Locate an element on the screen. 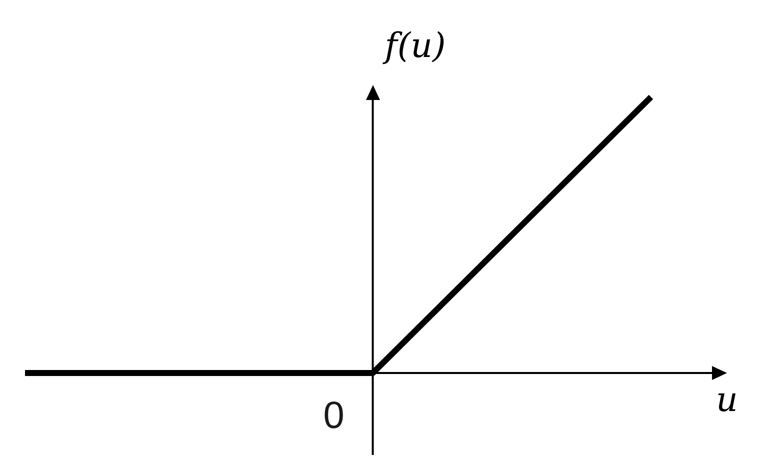  y-axis-title: f(u) is located at coordinates (414, 46).